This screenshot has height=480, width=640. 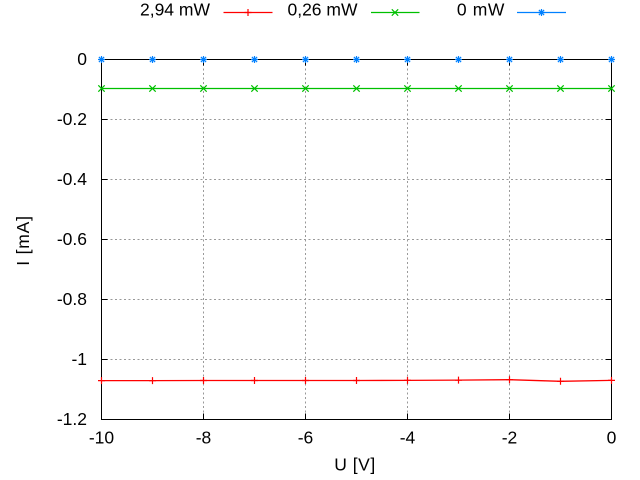 What do you see at coordinates (306, 438) in the screenshot?
I see `svg-text: -6` at bounding box center [306, 438].